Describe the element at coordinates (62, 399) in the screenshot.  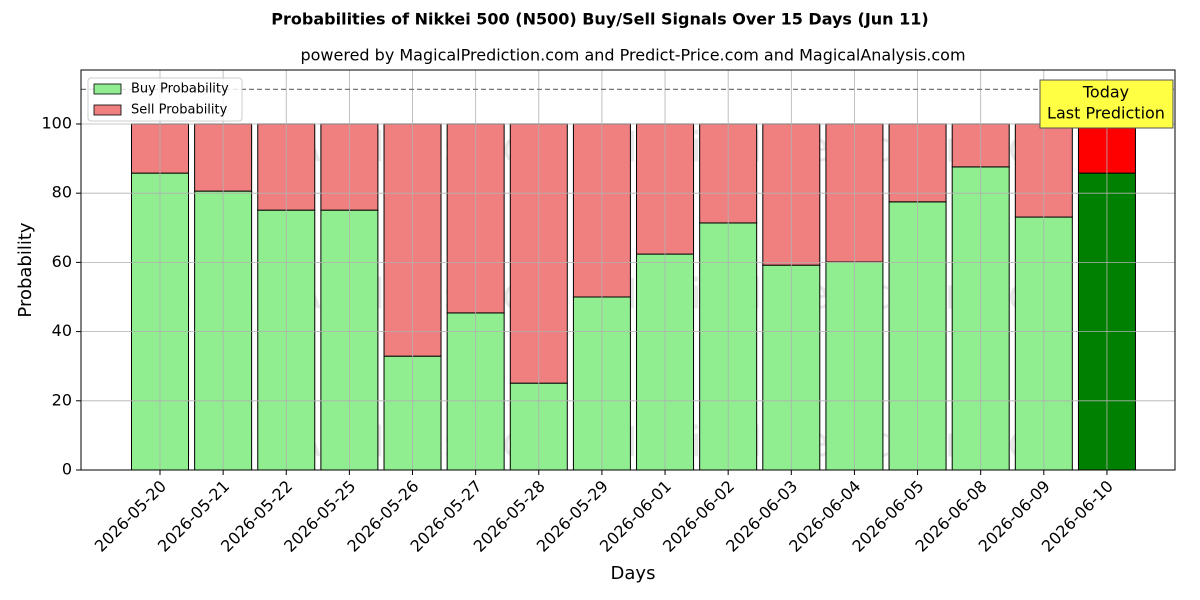
I see `y-tick-label: 20` at that location.